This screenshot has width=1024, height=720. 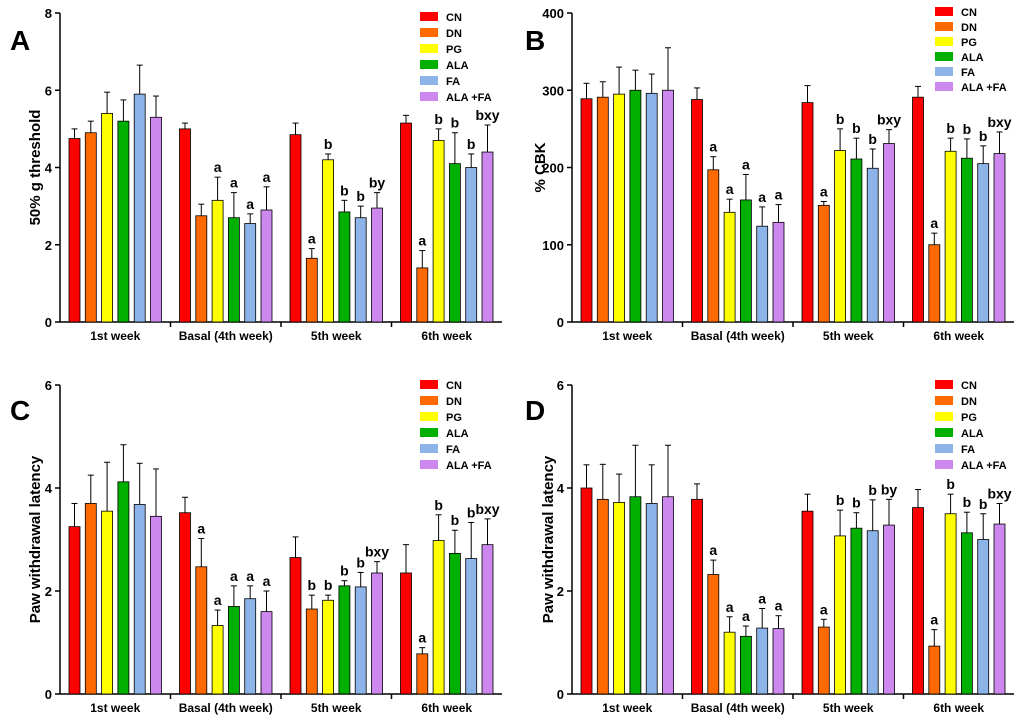 I want to click on y-axis-label: % CBK, so click(x=540, y=167).